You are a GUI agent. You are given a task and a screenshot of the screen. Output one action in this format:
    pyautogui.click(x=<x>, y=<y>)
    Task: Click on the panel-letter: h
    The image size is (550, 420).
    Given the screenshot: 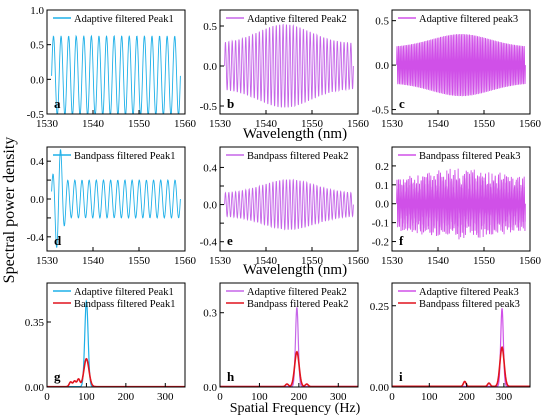 What is the action you would take?
    pyautogui.click(x=231, y=376)
    